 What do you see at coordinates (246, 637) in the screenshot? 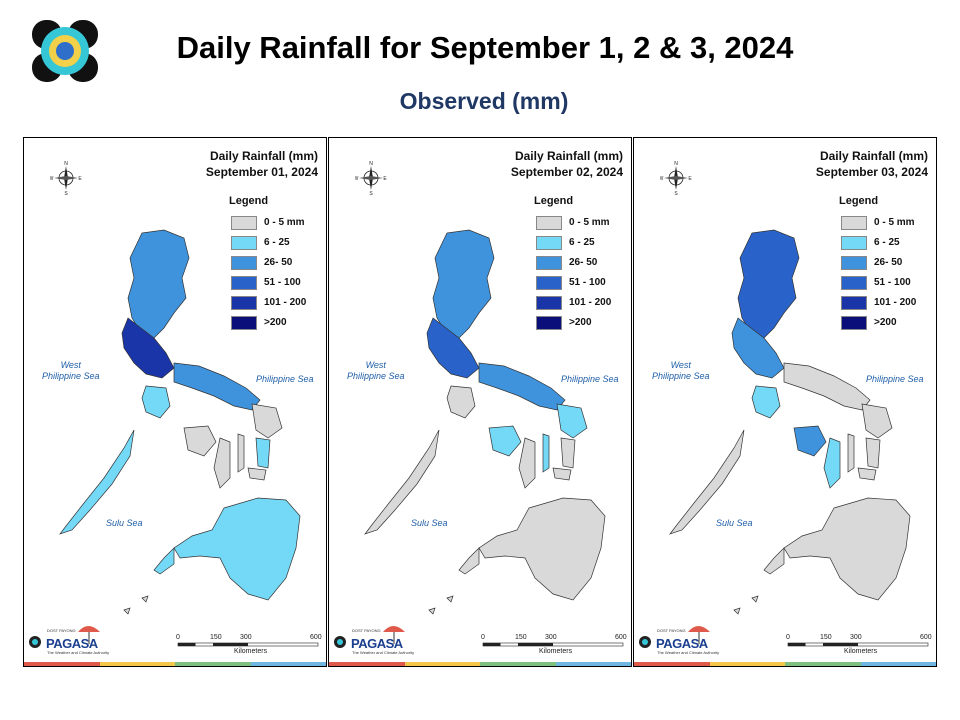
I see `scale-tick-label: 300` at bounding box center [246, 637].